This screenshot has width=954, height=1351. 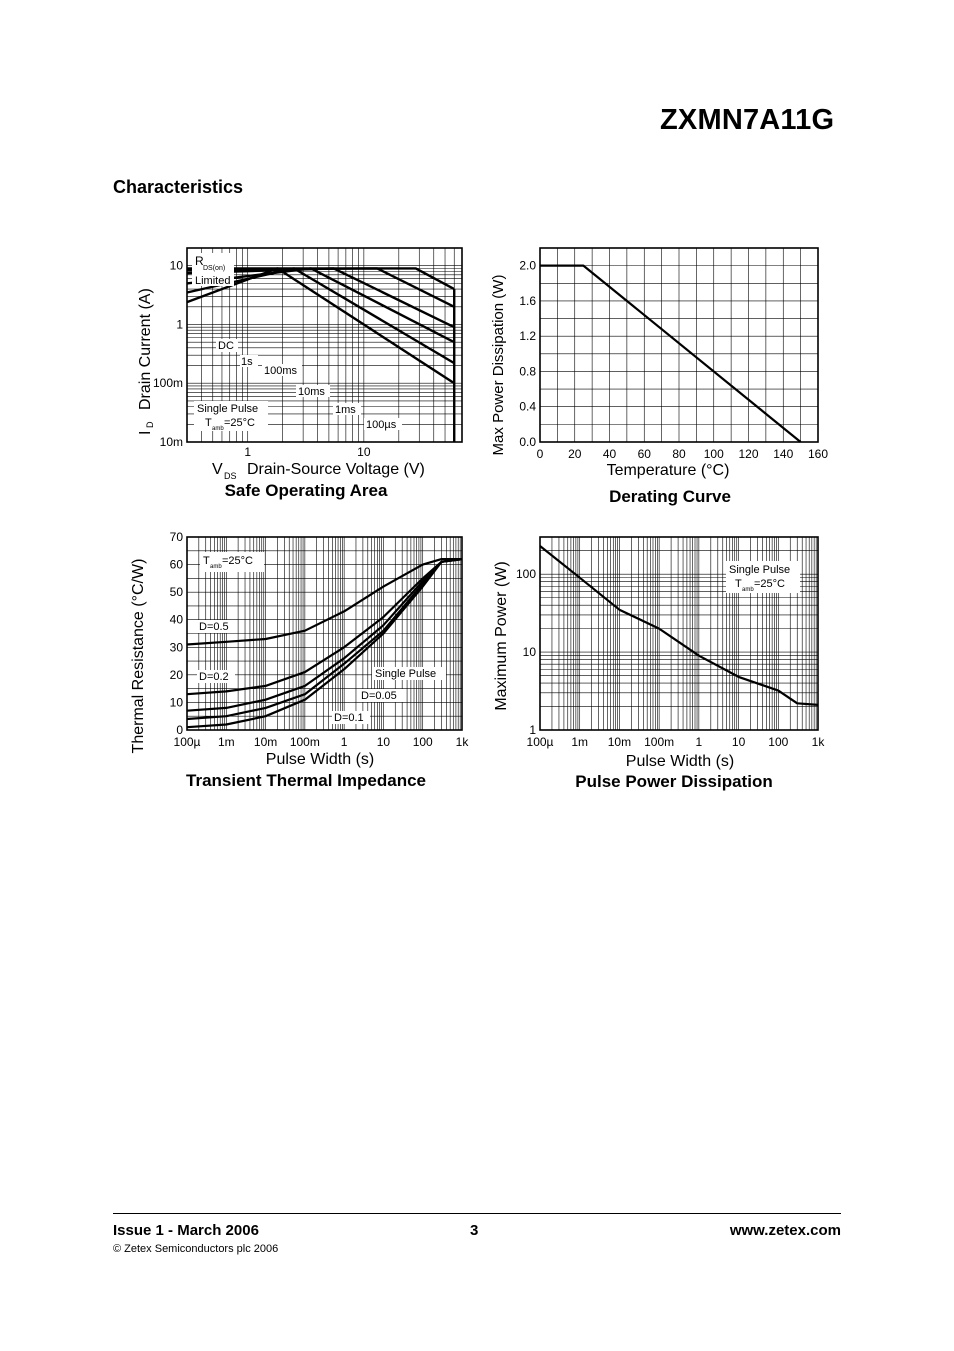 I want to click on y-tick-label: 100, so click(x=526, y=574).